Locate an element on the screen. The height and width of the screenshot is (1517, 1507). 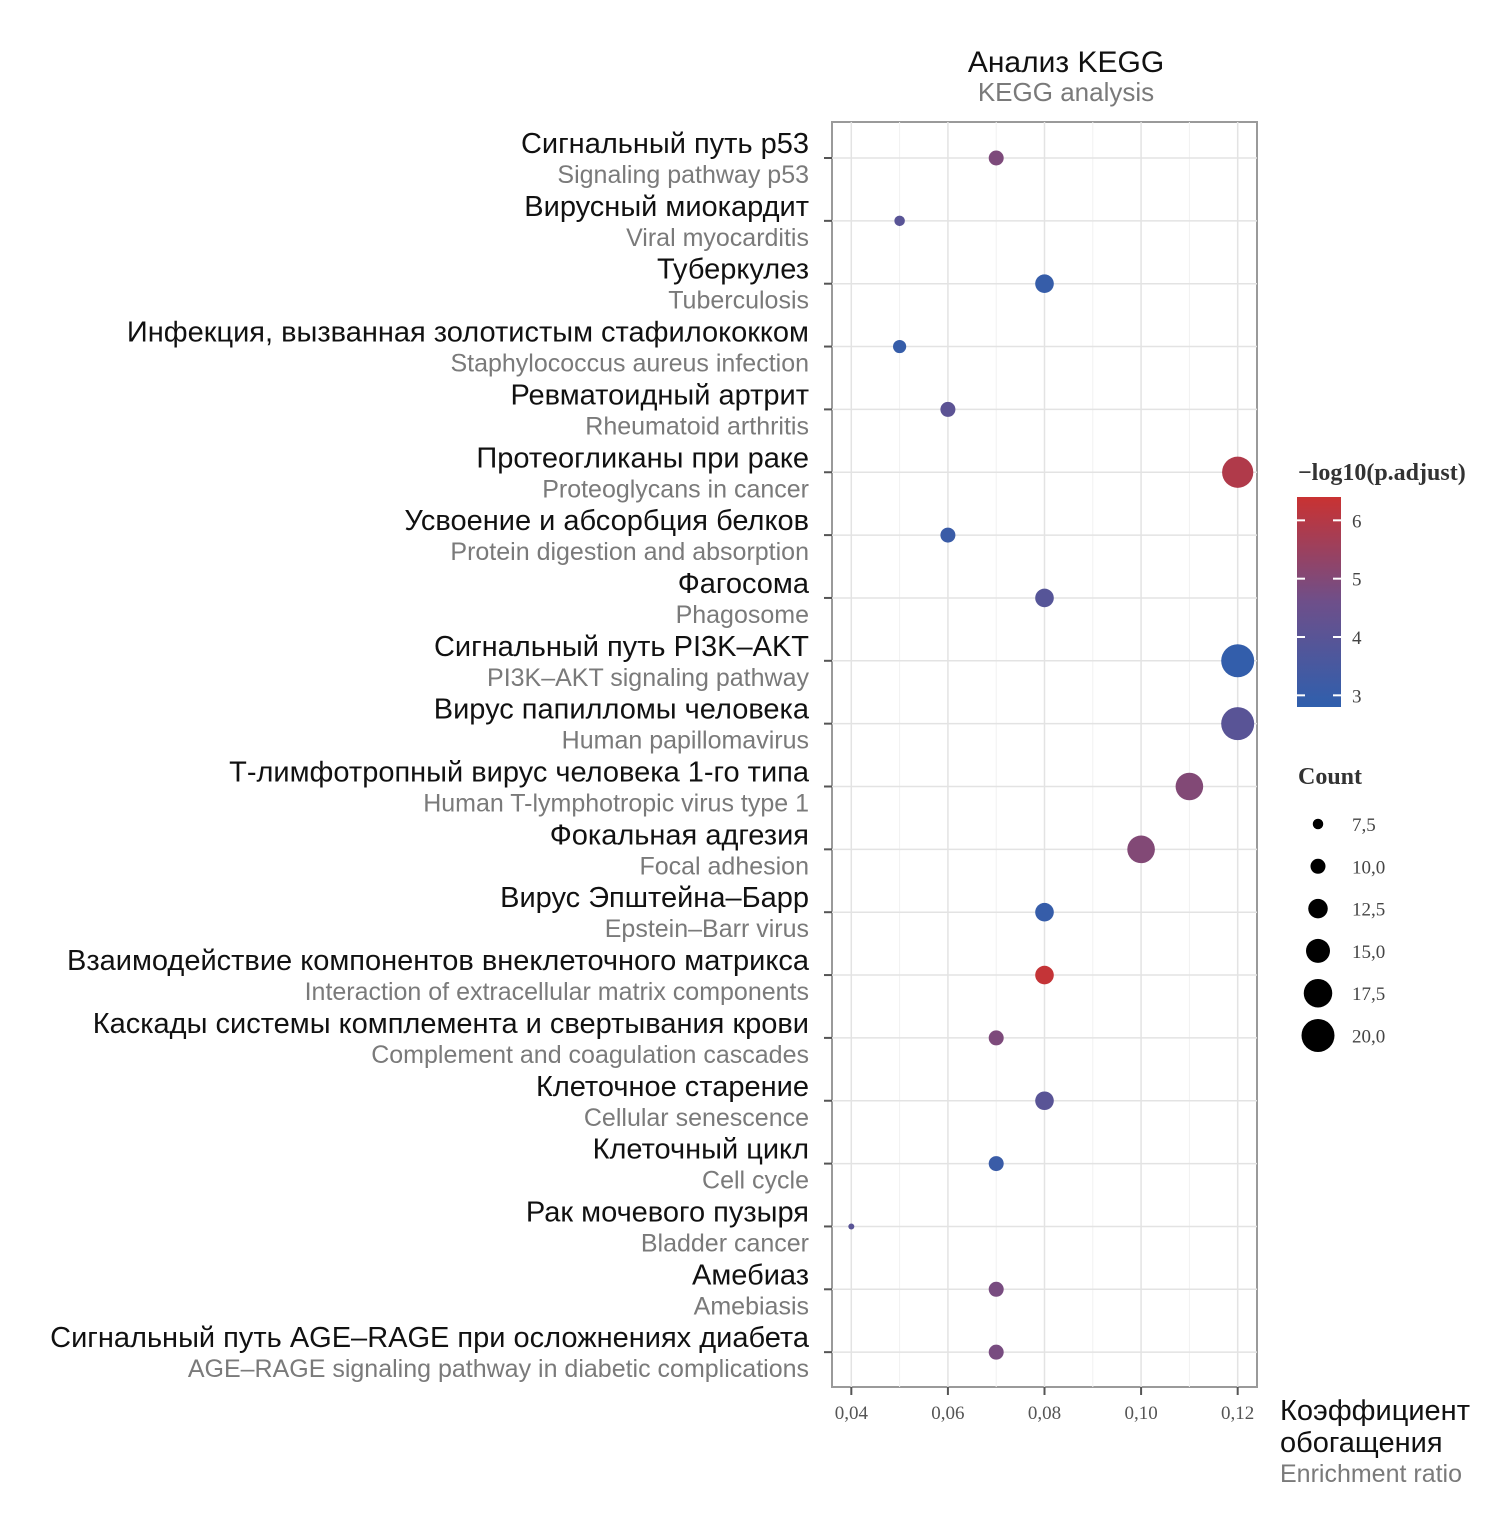
size-legend-label: 20,0 is located at coordinates (1368, 1037).